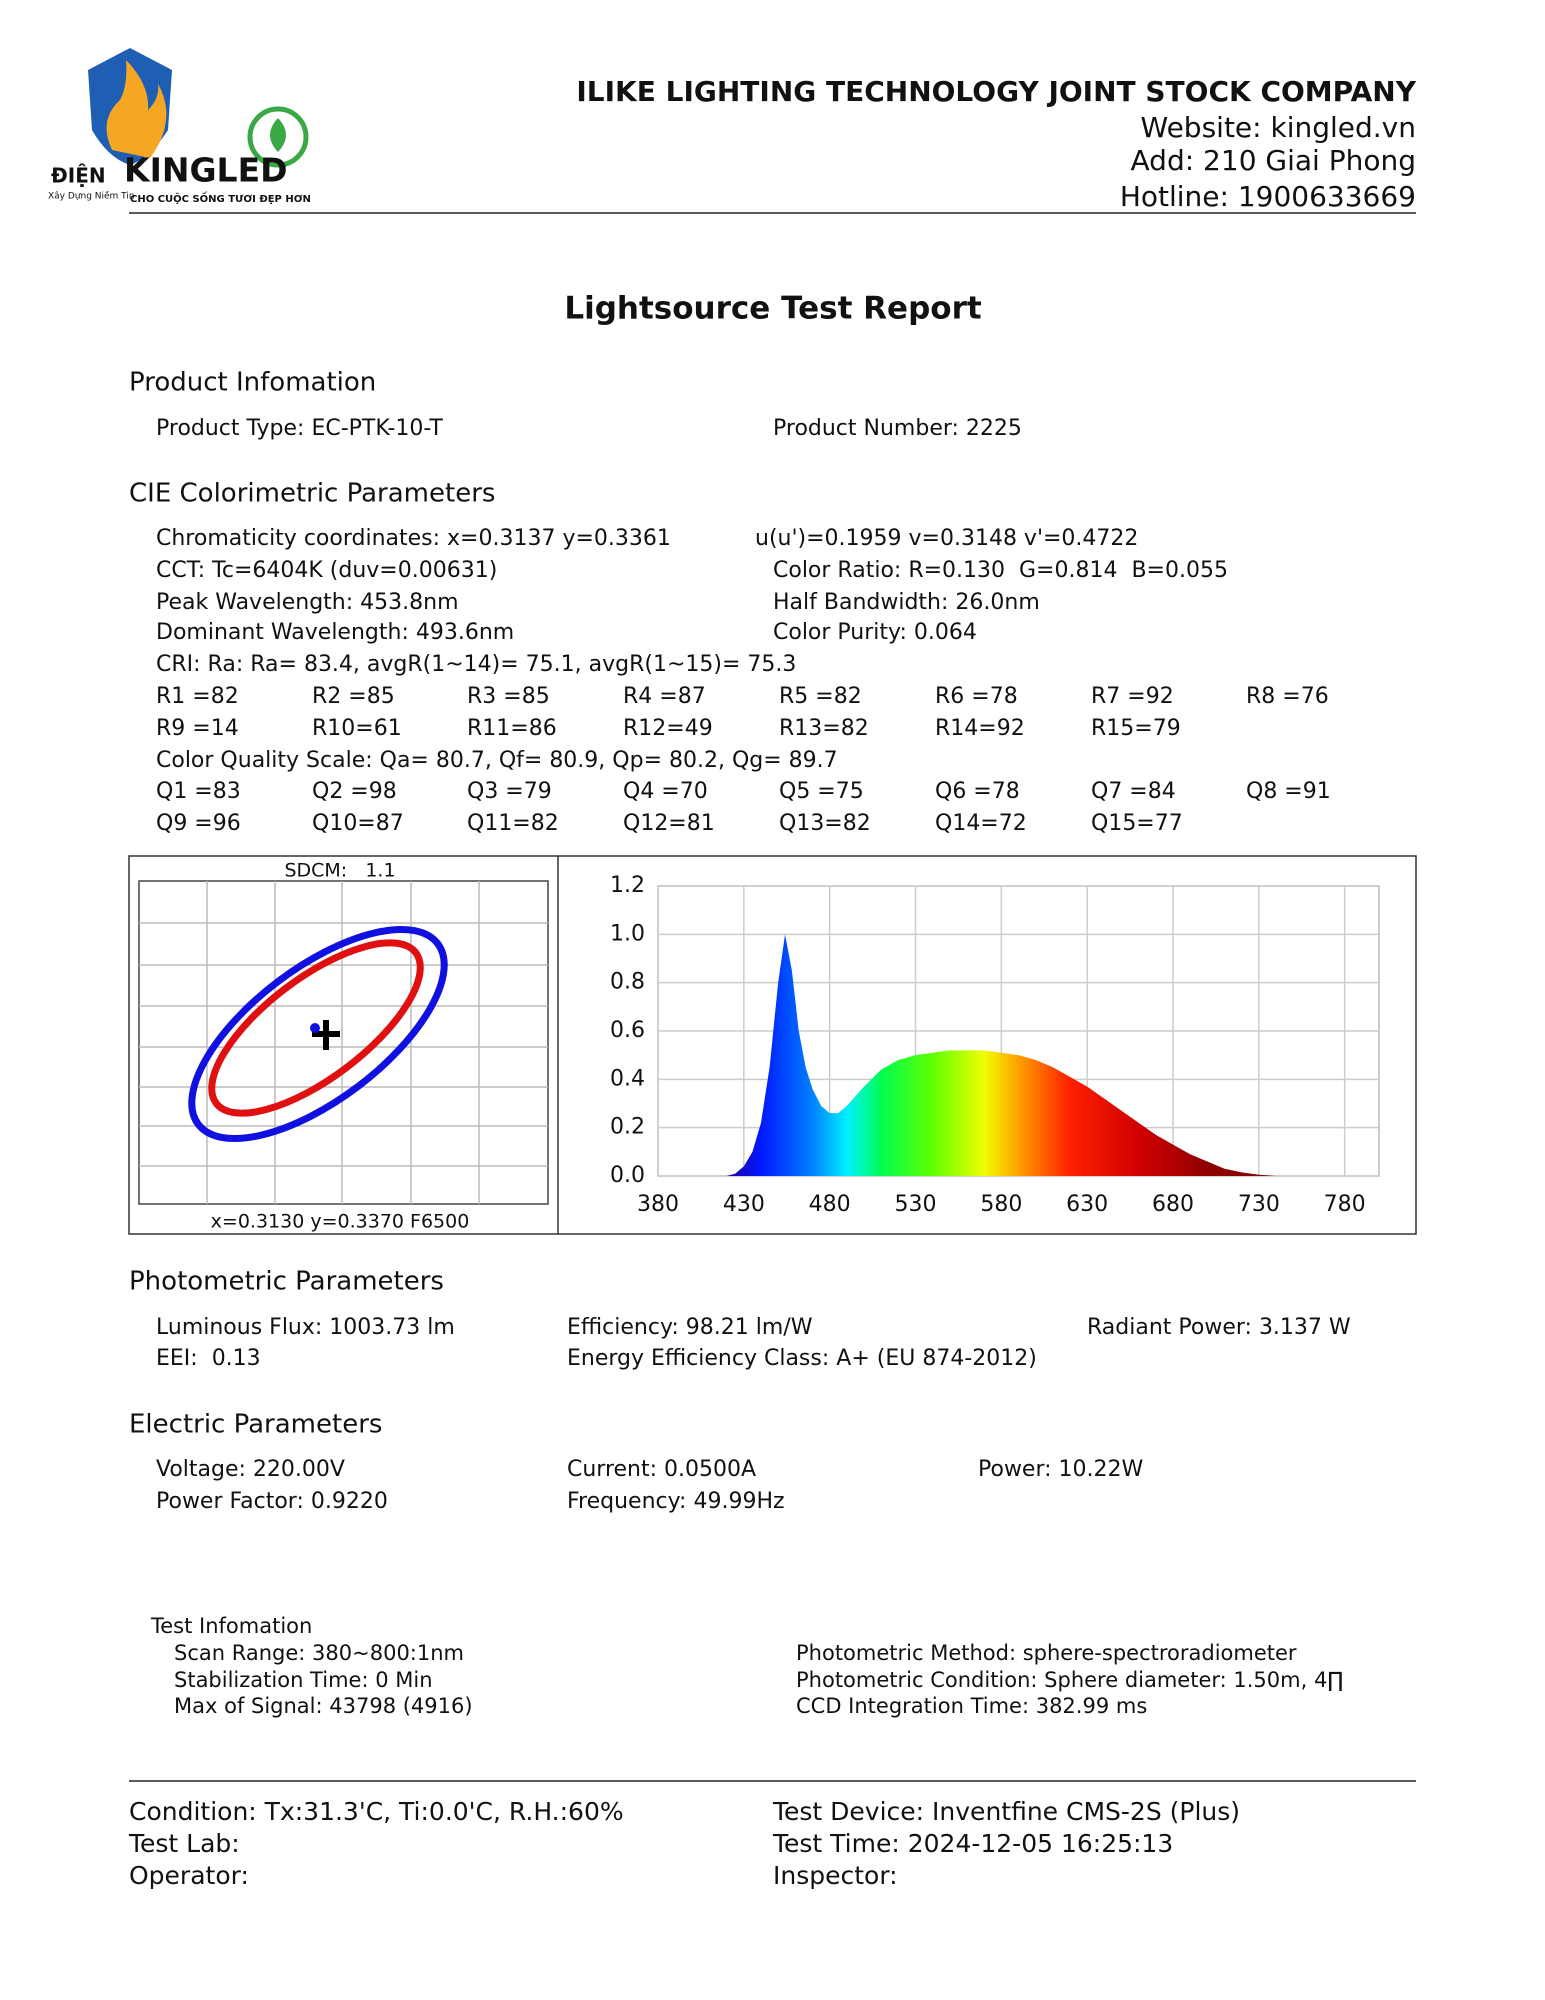 This screenshot has height=2000, width=1545. I want to click on address: Add: 210 Giai Phong, so click(1273, 160).